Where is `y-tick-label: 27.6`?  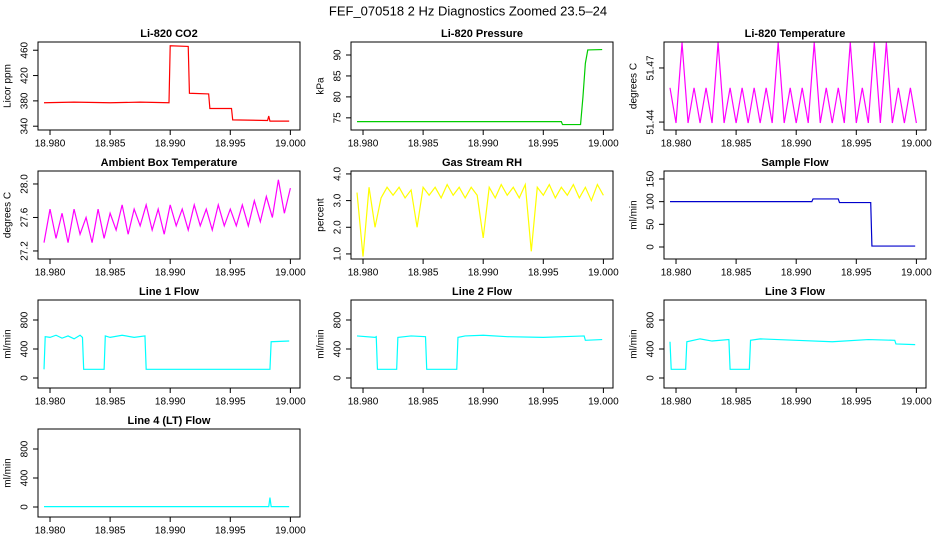 y-tick-label: 27.6 is located at coordinates (25, 217).